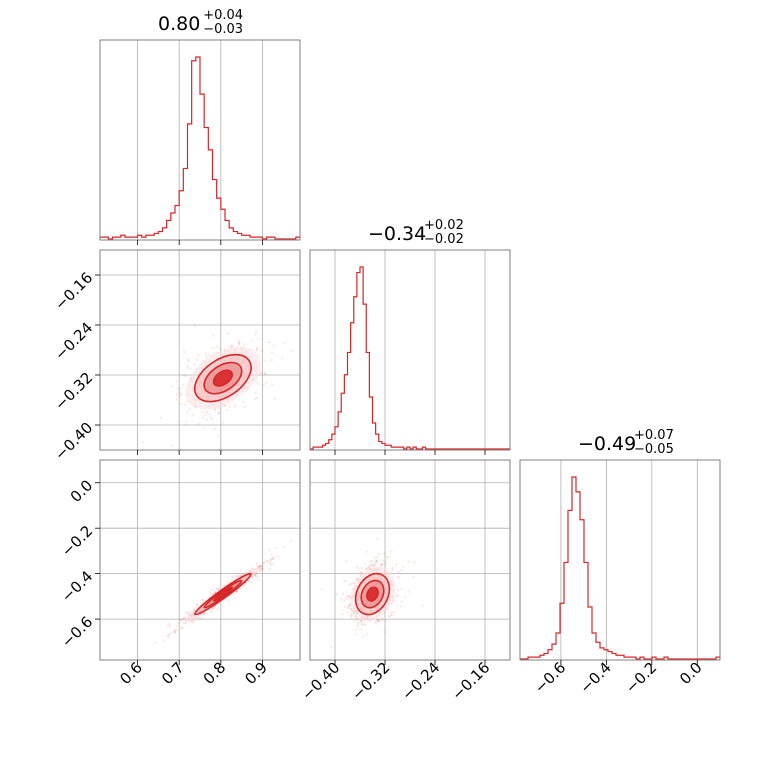  Describe the element at coordinates (77, 586) in the screenshot. I see `y-tick-label: −0.4` at that location.